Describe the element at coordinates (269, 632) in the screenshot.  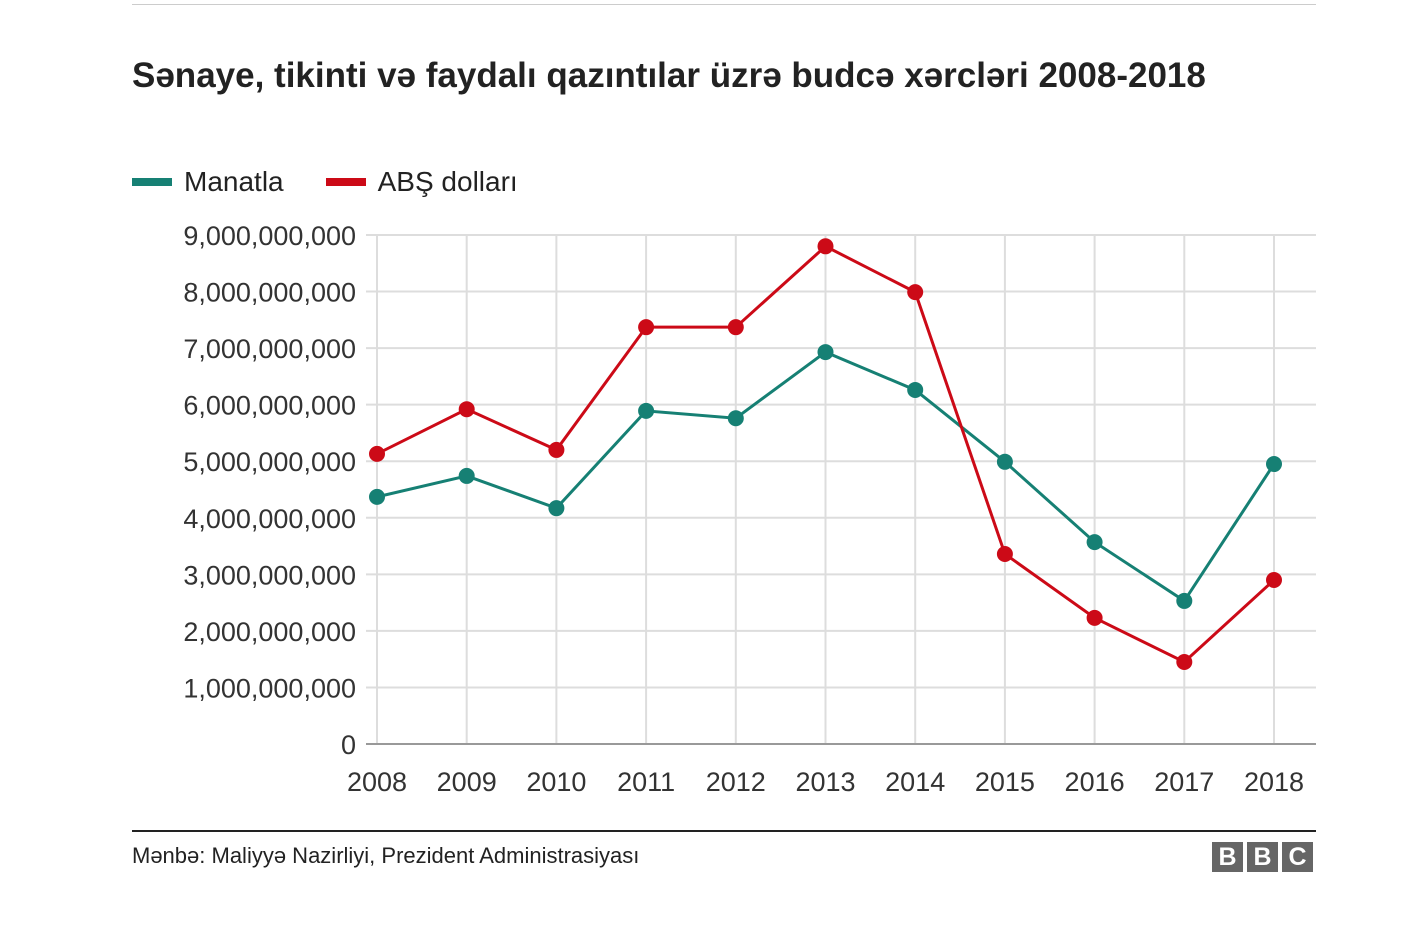
I see `y-tick-label: 2,000,000,000` at that location.